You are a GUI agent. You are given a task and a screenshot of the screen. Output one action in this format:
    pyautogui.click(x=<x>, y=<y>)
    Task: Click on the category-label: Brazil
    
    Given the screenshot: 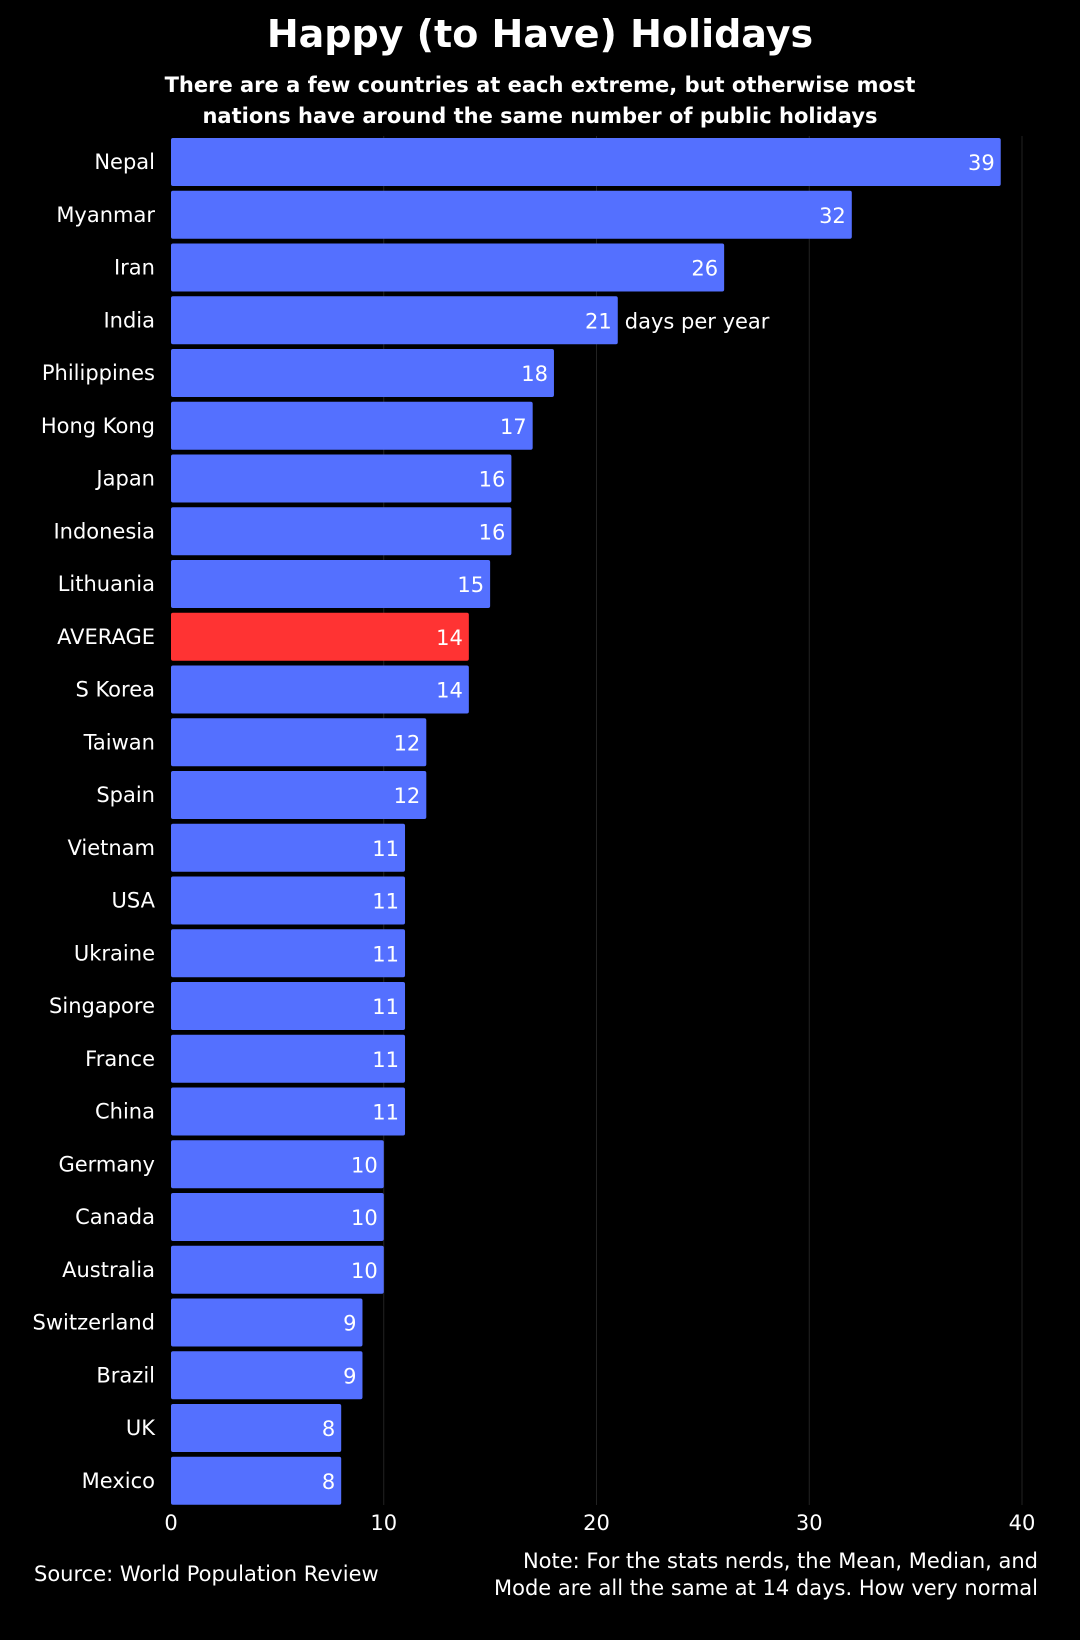 What is the action you would take?
    pyautogui.click(x=125, y=1375)
    